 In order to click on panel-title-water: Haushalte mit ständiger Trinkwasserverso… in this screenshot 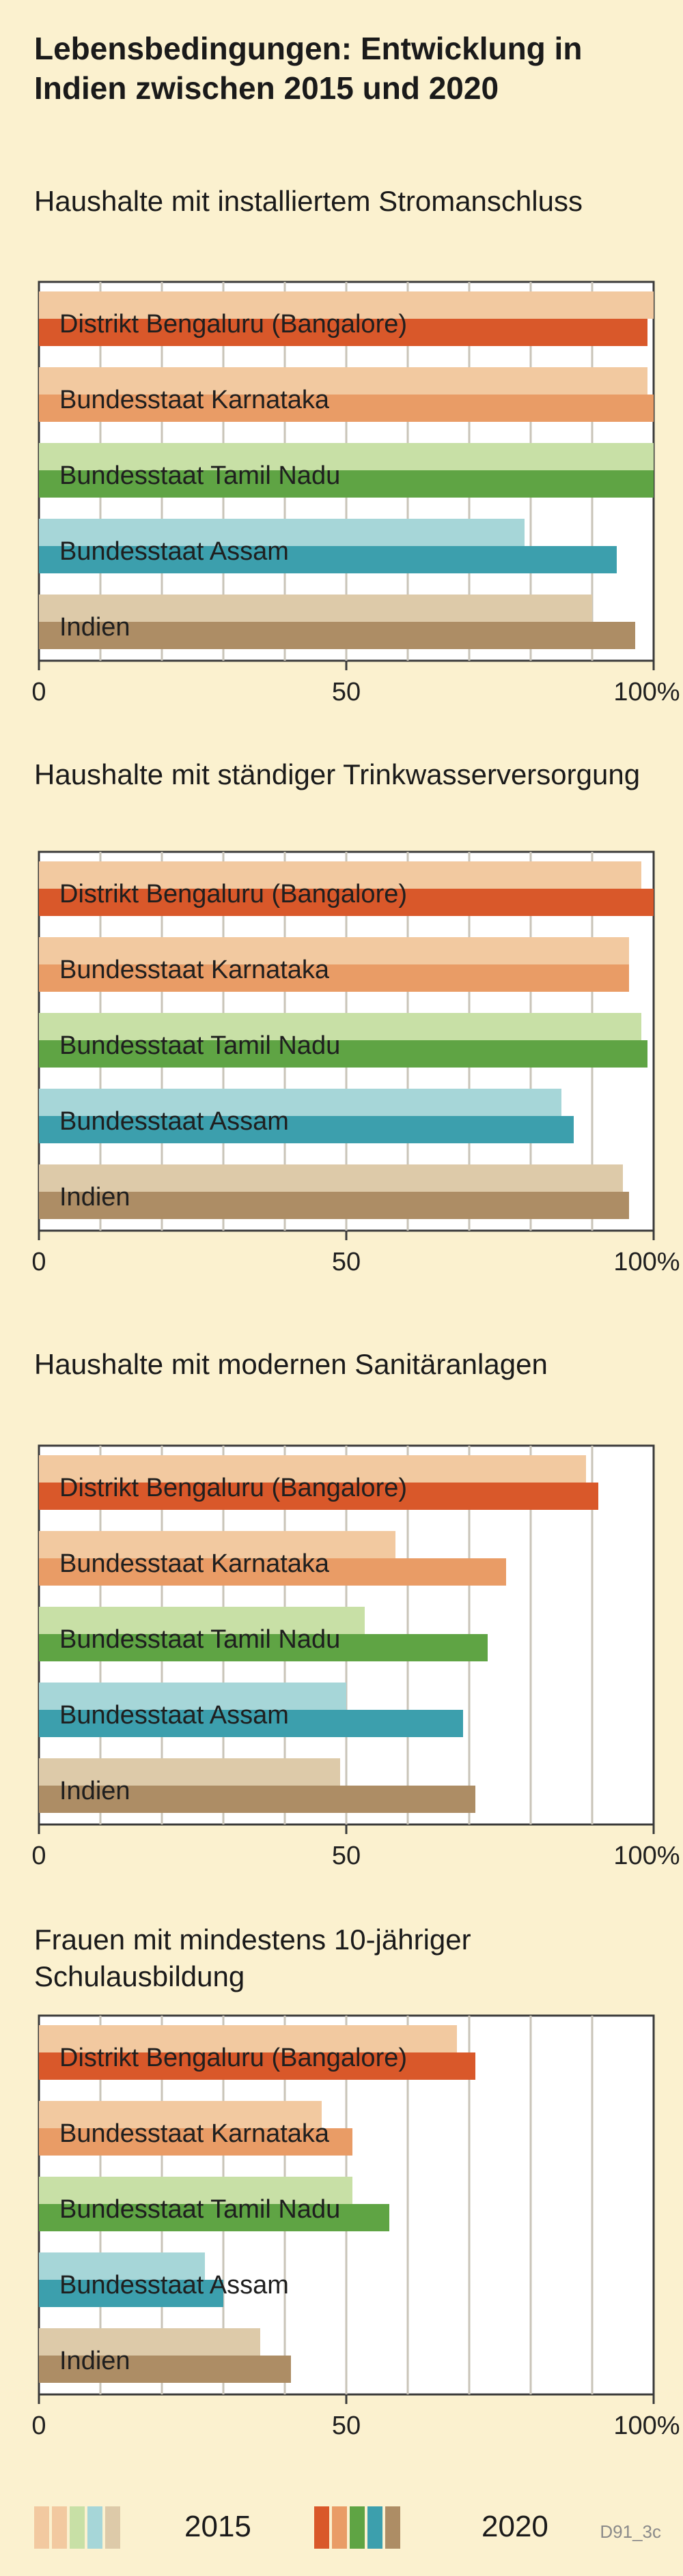, I will do `click(337, 774)`.